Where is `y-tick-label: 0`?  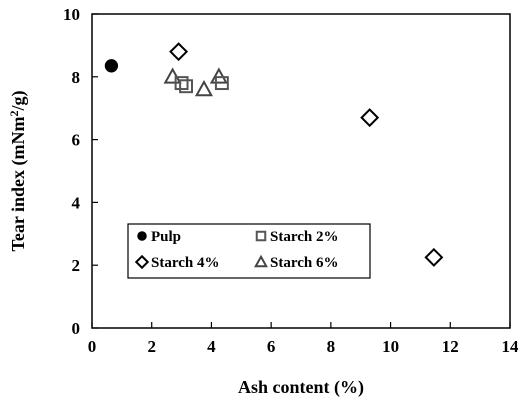
y-tick-label: 0 is located at coordinates (76, 328).